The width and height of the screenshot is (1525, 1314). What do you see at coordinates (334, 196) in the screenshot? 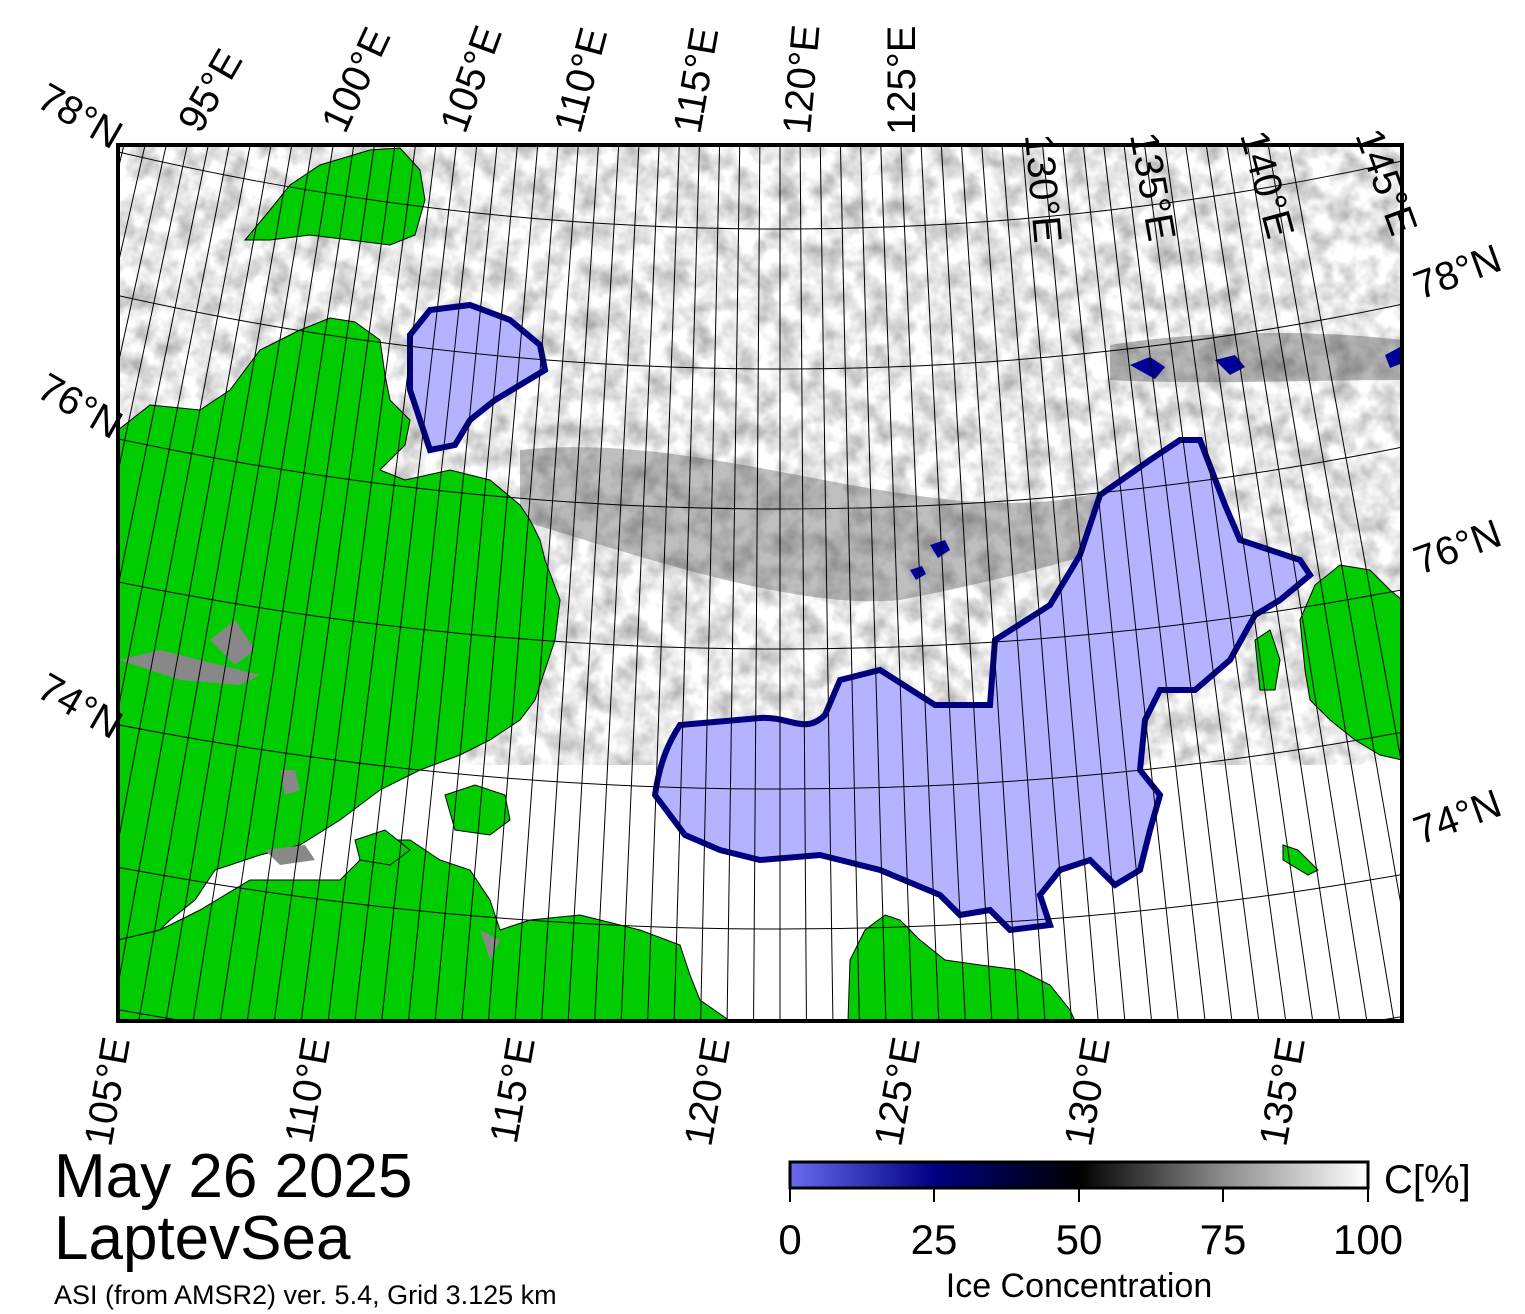
I see `land-severnaya-zemlya` at bounding box center [334, 196].